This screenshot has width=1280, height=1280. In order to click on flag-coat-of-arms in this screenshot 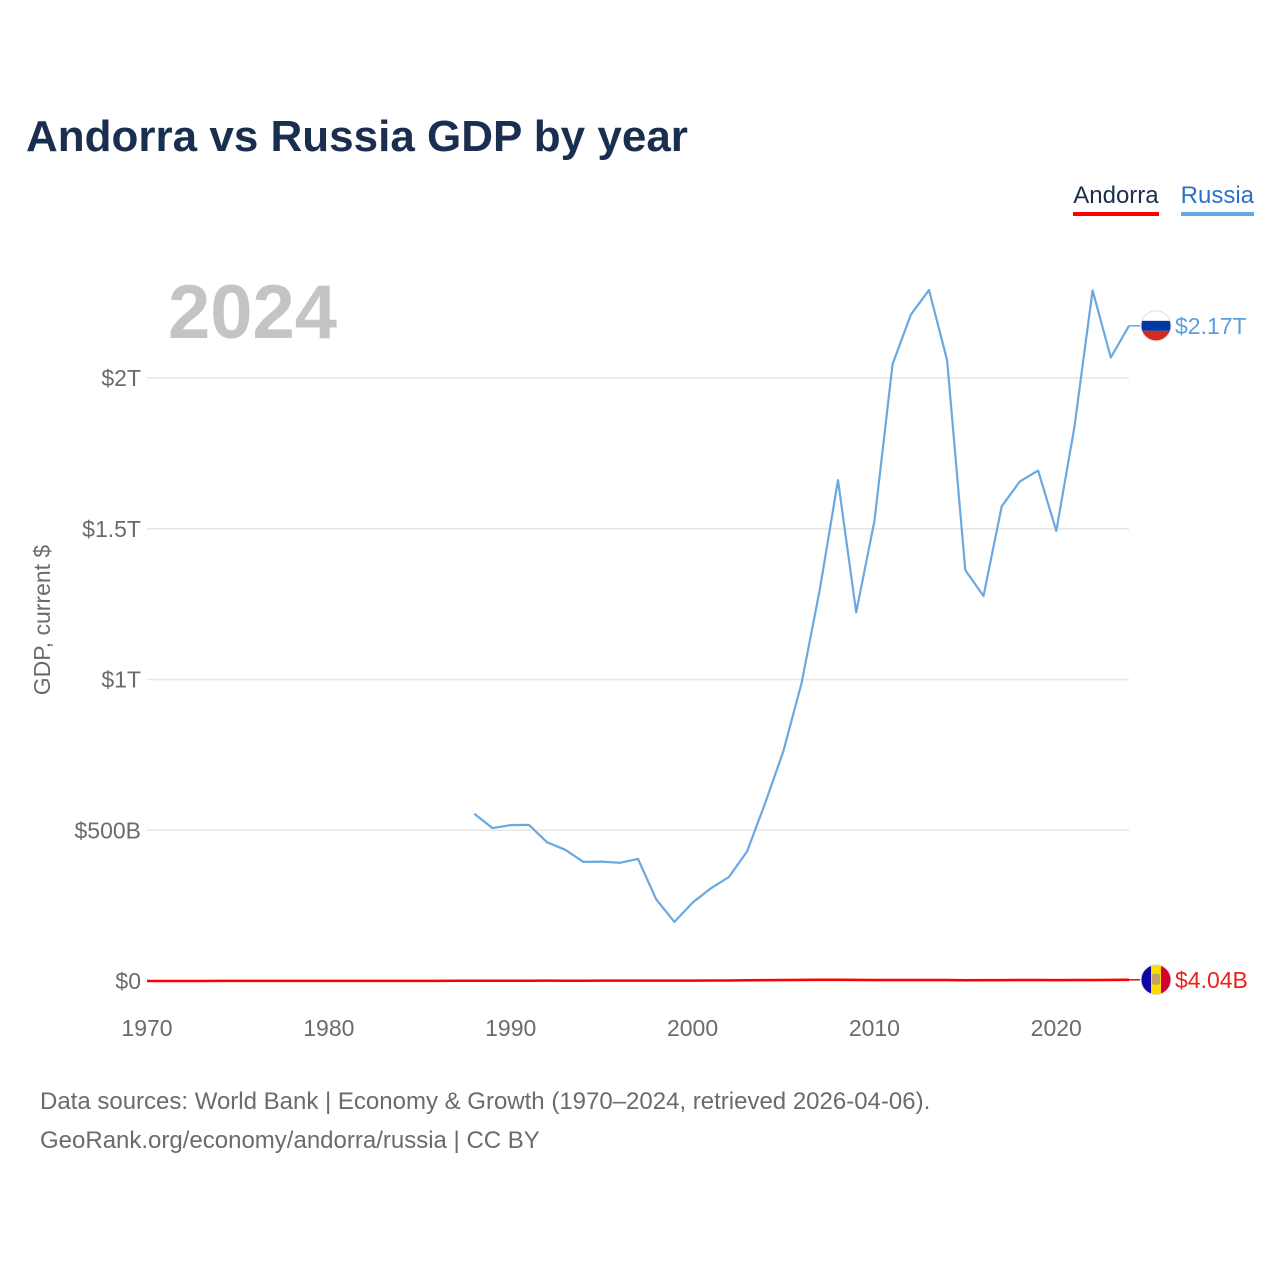, I will do `click(1156, 979)`.